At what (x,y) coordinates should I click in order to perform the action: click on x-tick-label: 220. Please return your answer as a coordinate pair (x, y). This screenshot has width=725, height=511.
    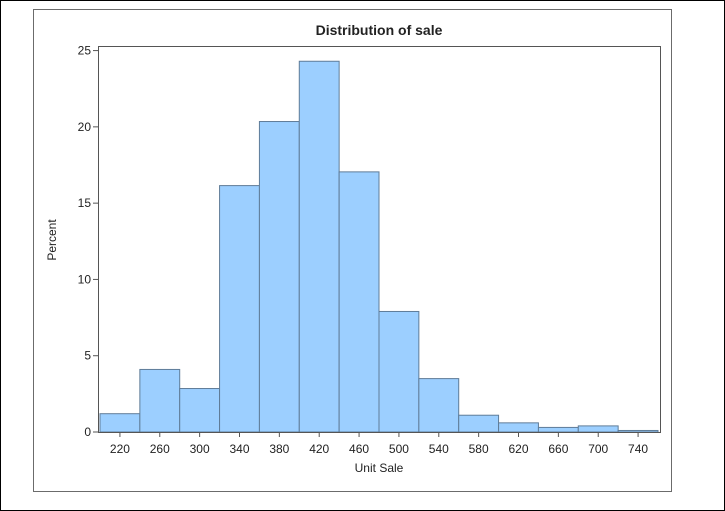
    Looking at the image, I should click on (120, 449).